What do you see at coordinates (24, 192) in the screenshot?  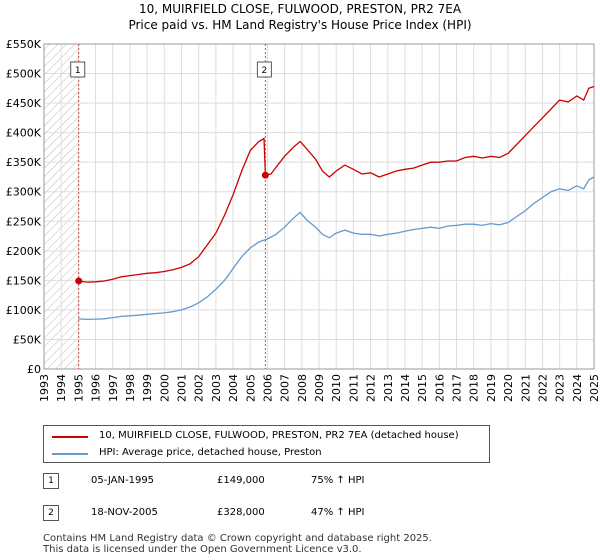 I see `y-tick-label: £300K` at bounding box center [24, 192].